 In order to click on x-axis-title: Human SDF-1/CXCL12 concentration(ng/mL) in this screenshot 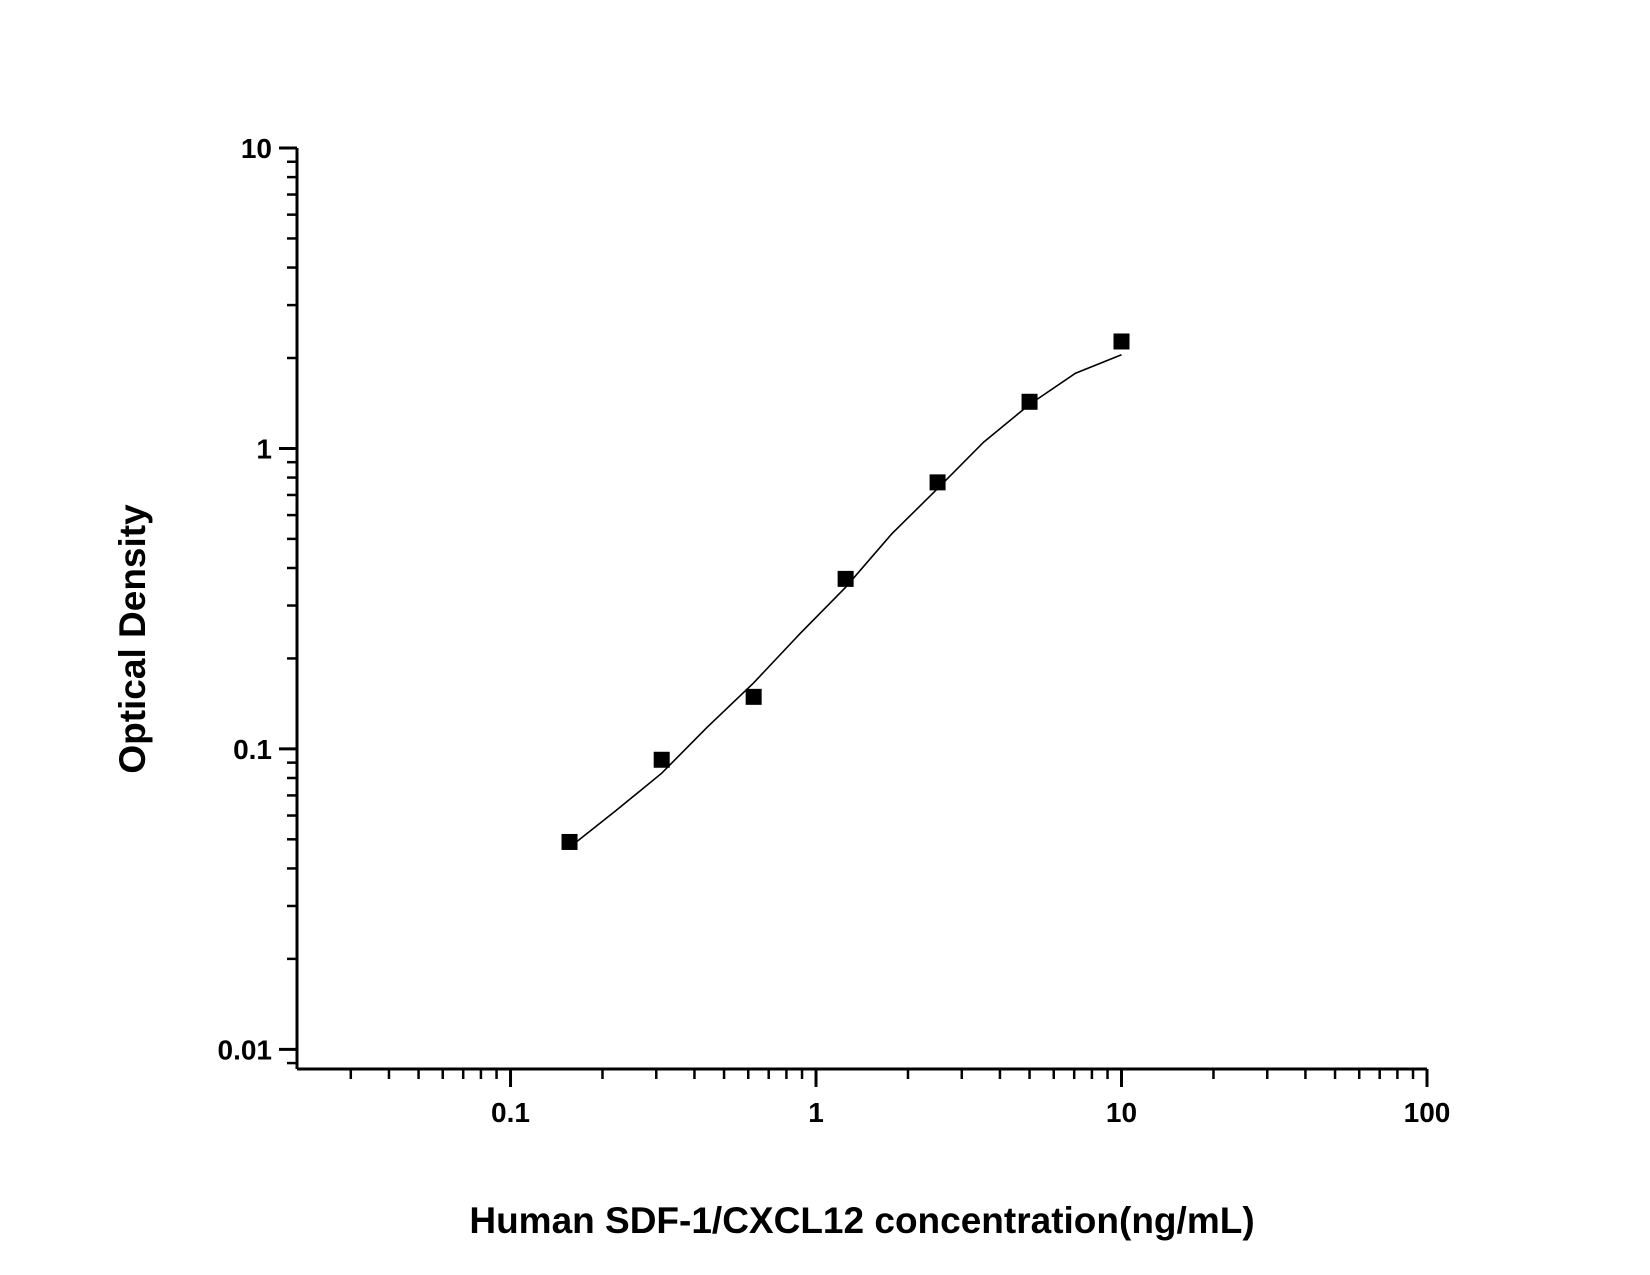, I will do `click(861, 1220)`.